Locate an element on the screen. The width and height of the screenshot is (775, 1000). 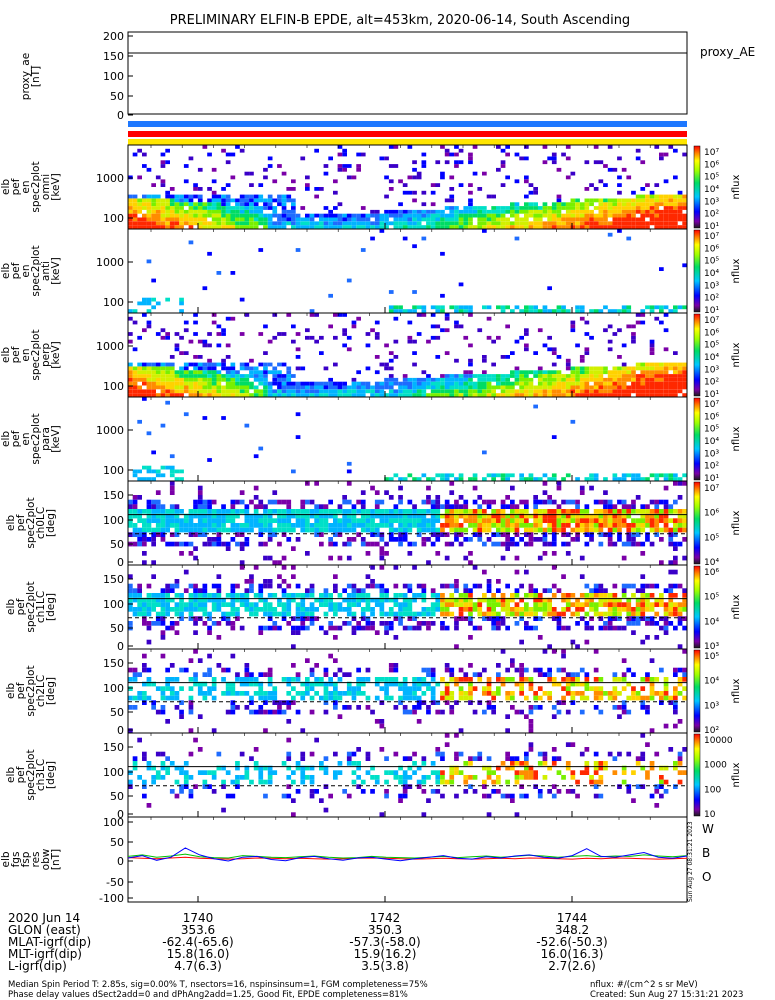
ylabel-word: en is located at coordinates (26, 354).